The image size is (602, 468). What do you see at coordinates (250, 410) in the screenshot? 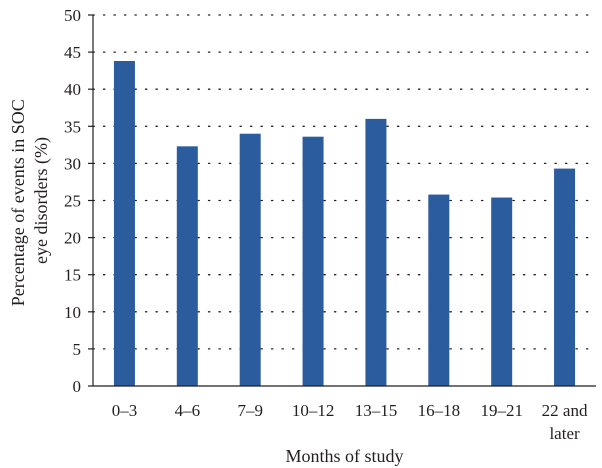
I see `x-tick-label: 7–9` at bounding box center [250, 410].